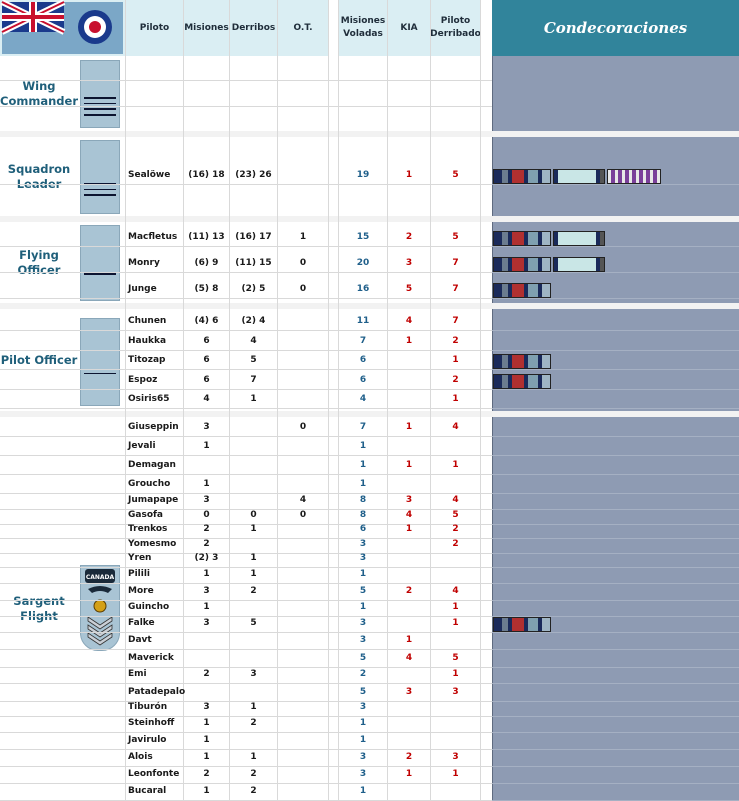 This screenshot has height=801, width=739. What do you see at coordinates (363, 175) in the screenshot?
I see `pilot-voladas-cell: 19` at bounding box center [363, 175].